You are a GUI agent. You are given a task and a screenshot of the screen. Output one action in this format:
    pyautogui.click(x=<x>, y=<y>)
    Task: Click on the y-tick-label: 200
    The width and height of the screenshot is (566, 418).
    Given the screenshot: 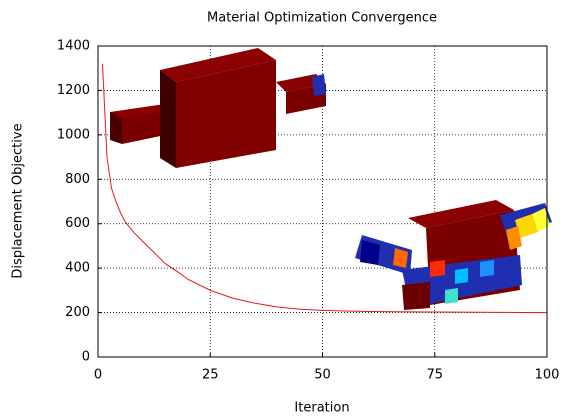 What is the action you would take?
    pyautogui.click(x=77, y=312)
    